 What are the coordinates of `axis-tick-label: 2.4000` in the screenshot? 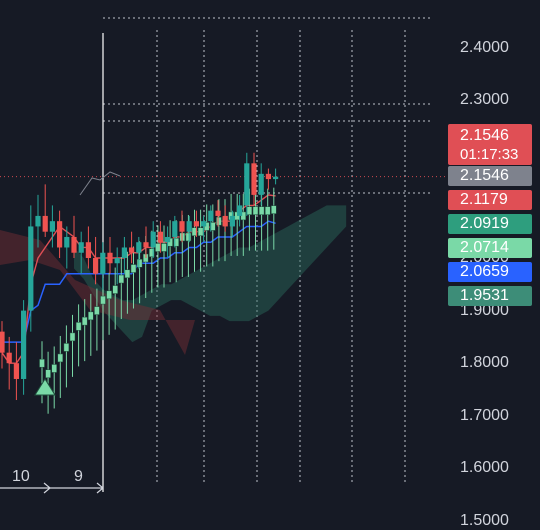 It's located at (484, 47).